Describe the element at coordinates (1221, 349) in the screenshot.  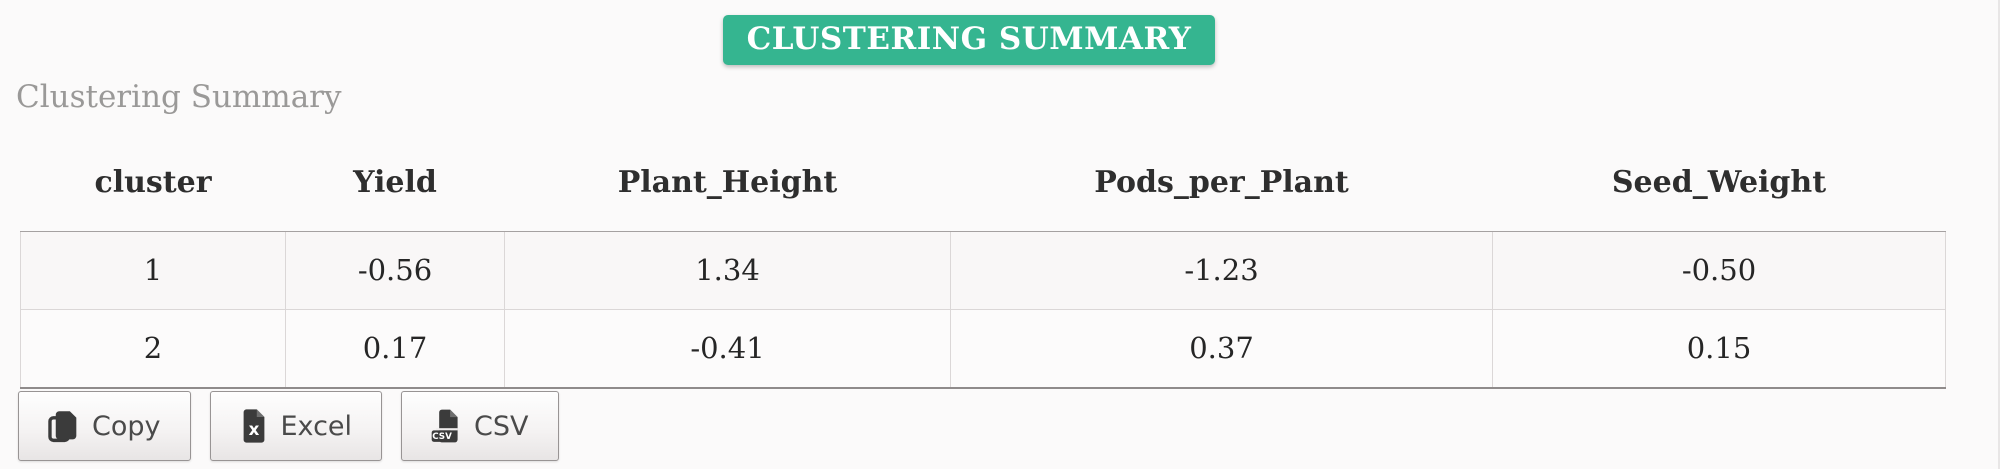
I see `cell-pods-per-plant: 0.37` at that location.